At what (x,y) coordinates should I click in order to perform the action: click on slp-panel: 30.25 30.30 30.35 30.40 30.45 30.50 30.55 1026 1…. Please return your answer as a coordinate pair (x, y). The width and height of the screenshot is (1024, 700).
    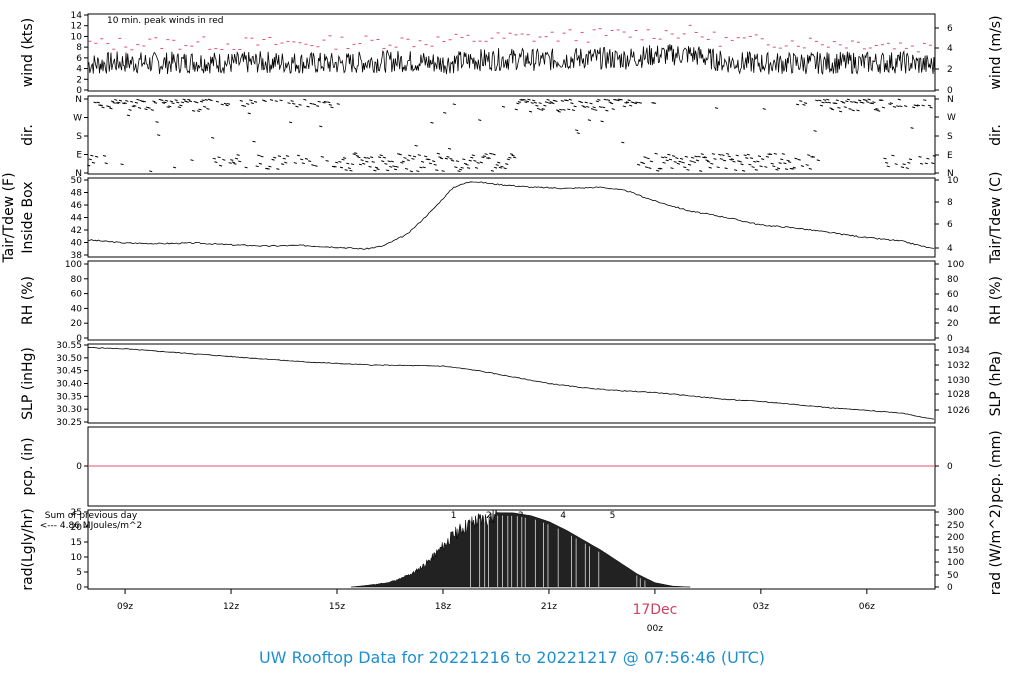
    Looking at the image, I should click on (512, 384).